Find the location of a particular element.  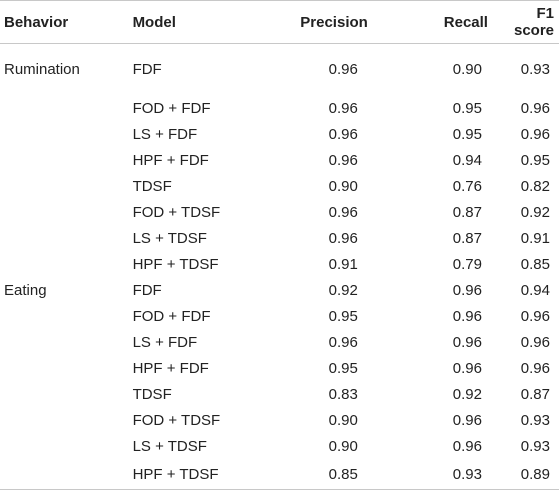

cell-recall: 0.94 is located at coordinates (467, 160).